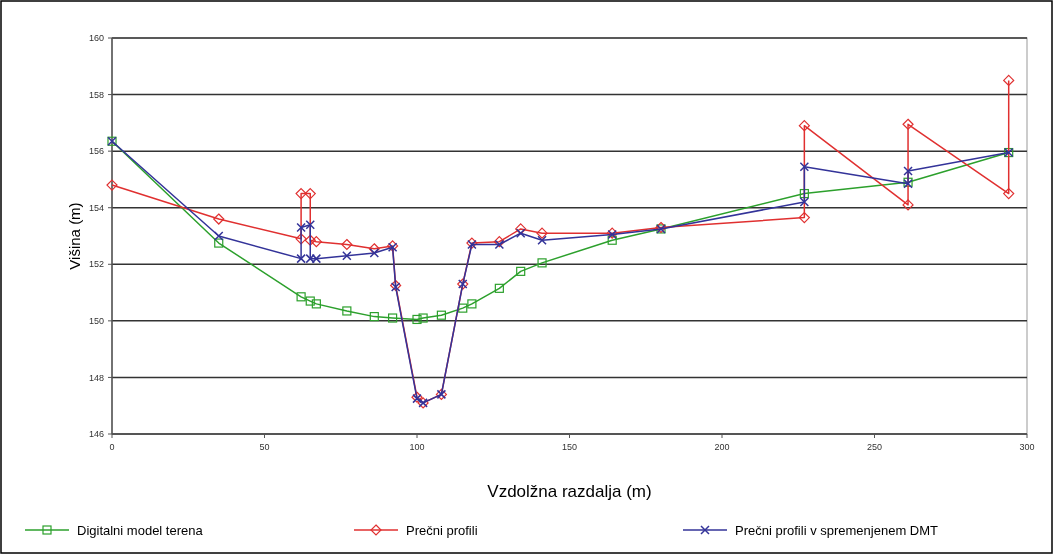  Describe the element at coordinates (874, 447) in the screenshot. I see `x-tick-label: 250` at that location.